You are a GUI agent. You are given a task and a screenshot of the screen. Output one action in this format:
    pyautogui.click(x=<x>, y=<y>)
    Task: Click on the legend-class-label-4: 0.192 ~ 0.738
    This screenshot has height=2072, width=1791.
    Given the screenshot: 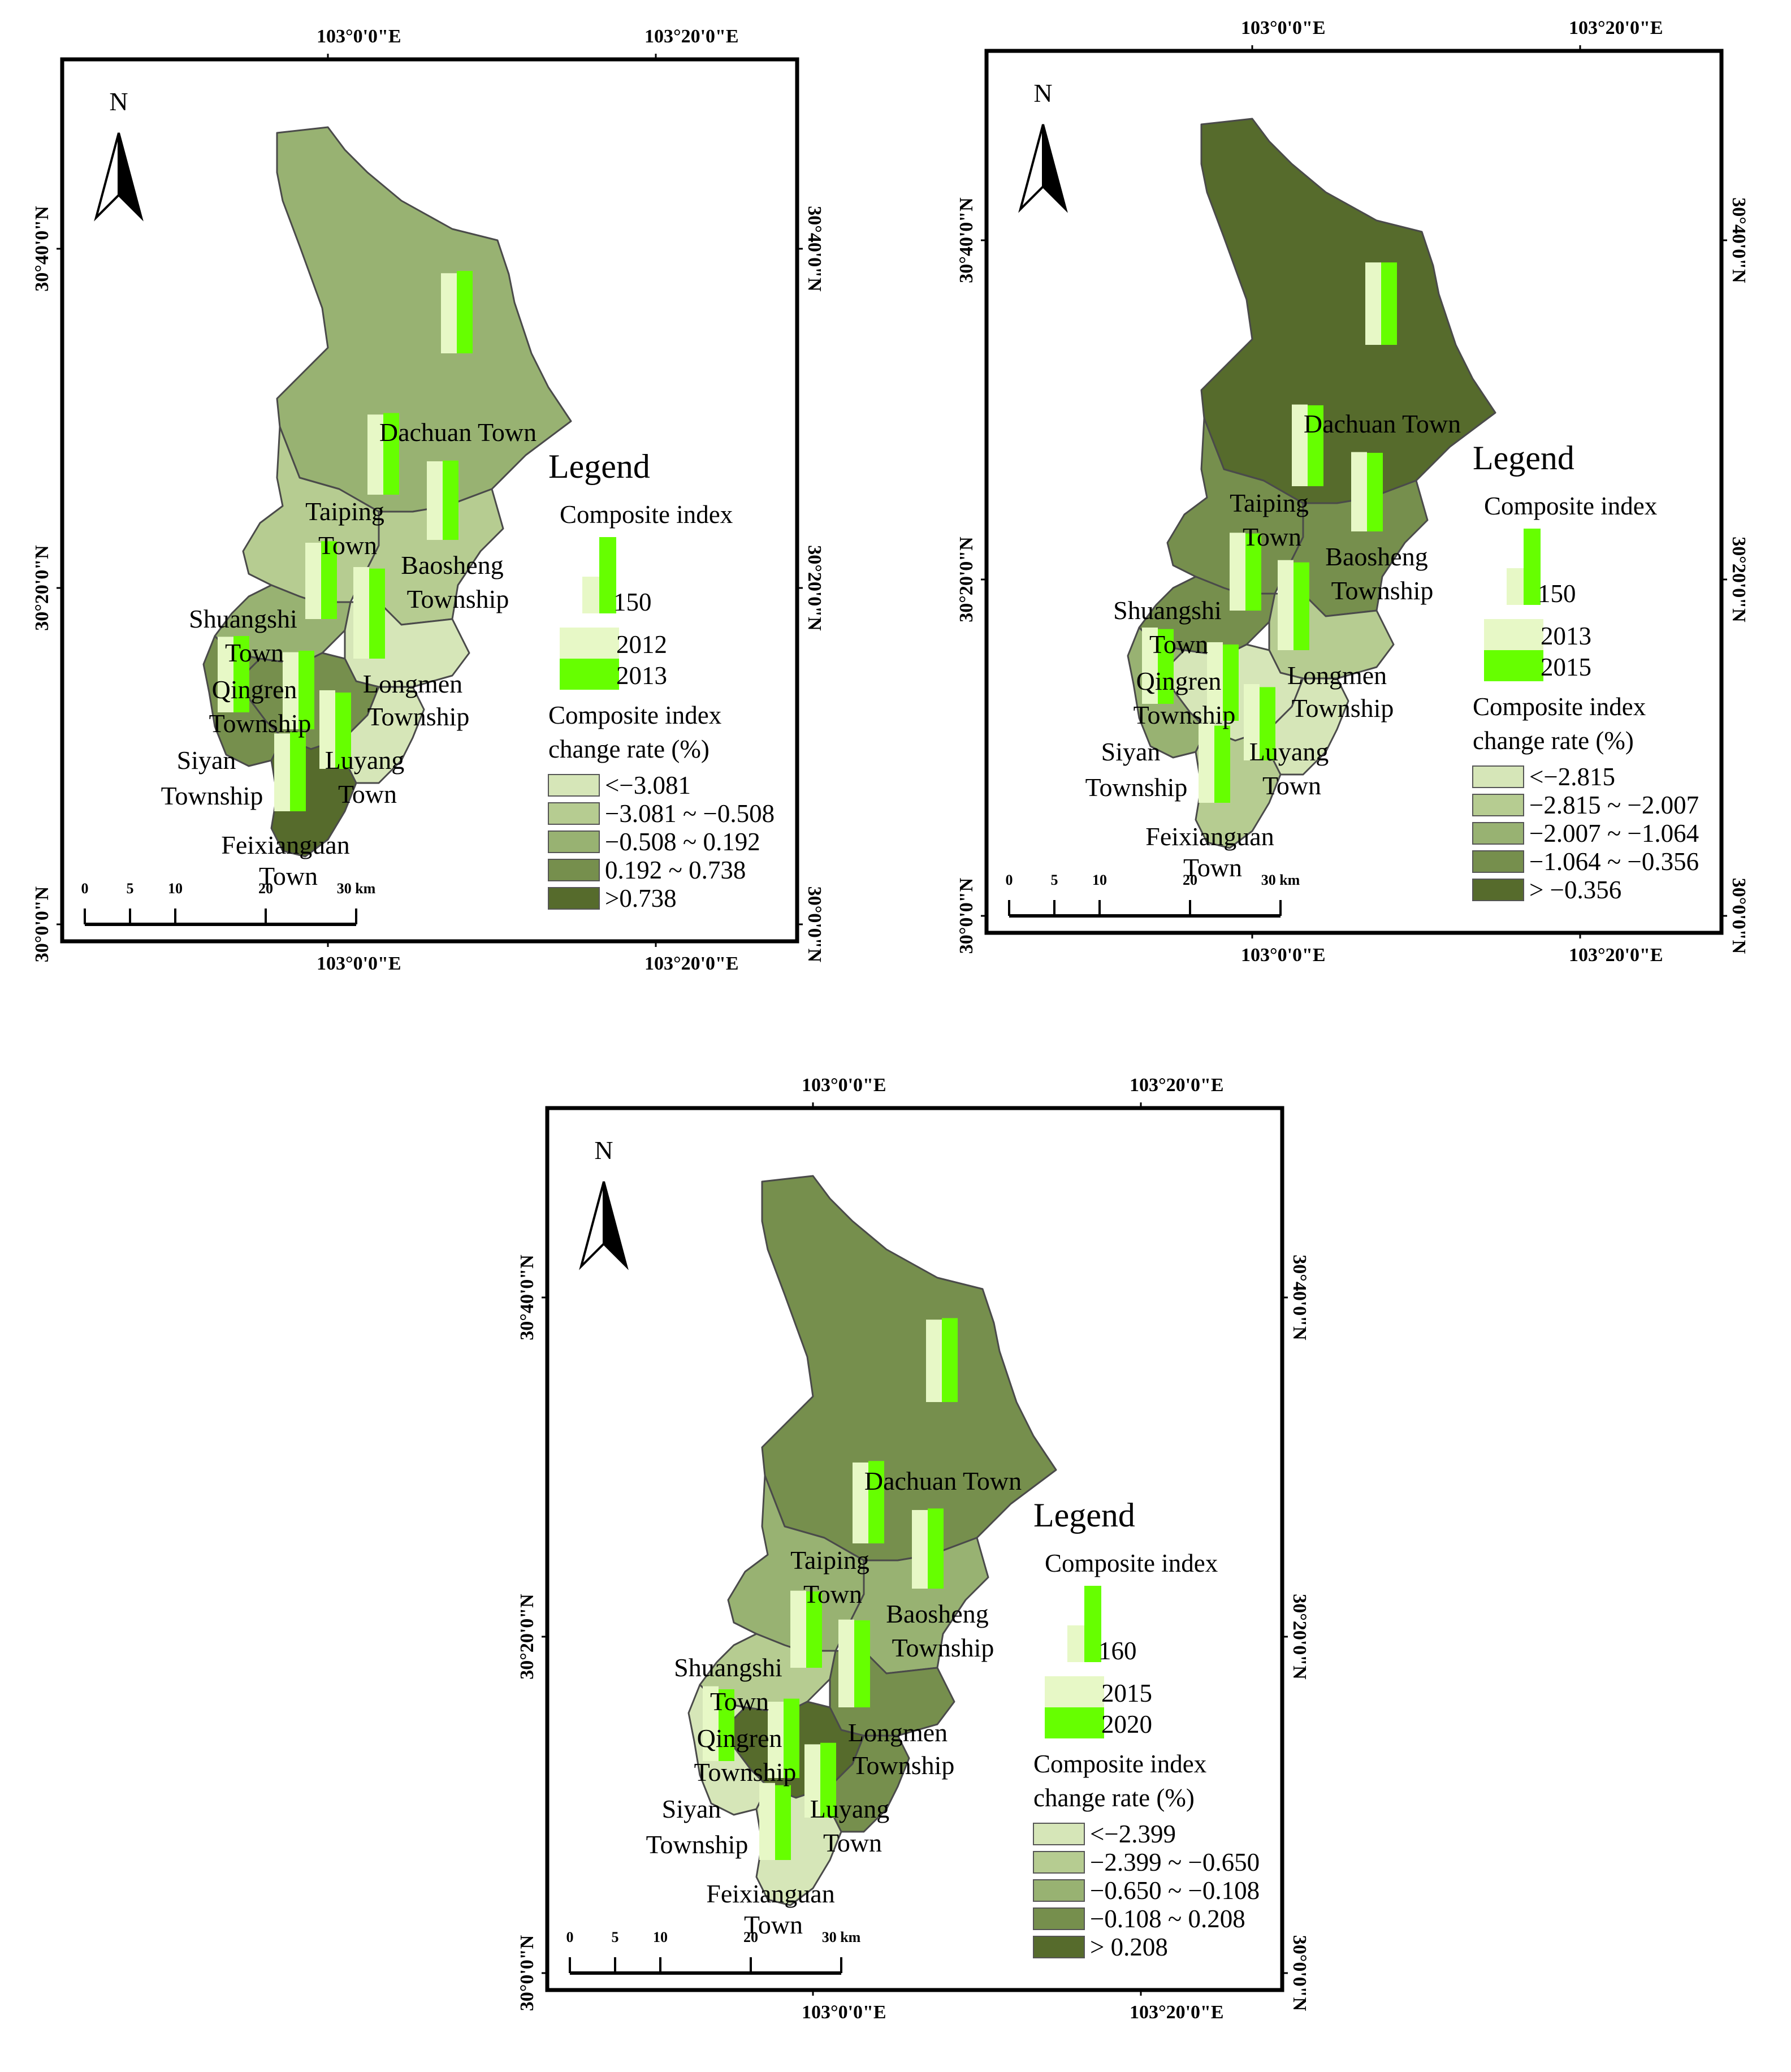 What is the action you would take?
    pyautogui.click(x=675, y=870)
    